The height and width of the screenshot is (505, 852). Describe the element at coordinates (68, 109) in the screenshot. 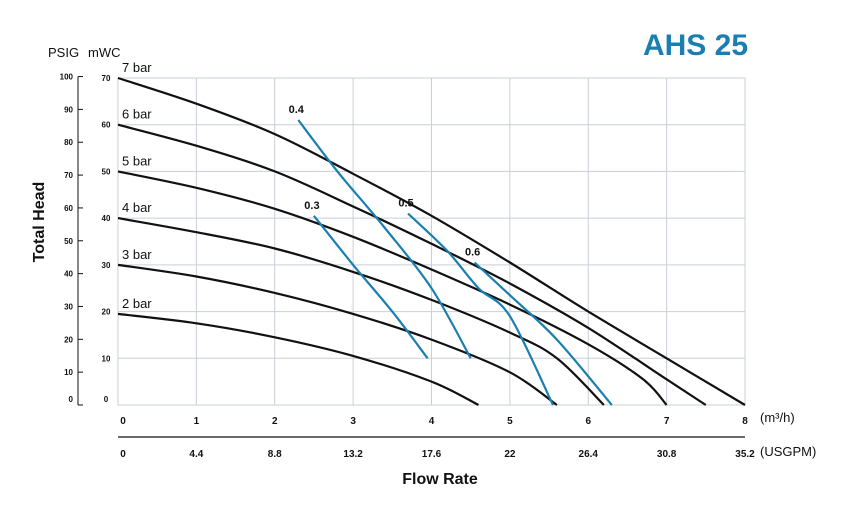

I see `y-tick-label-psig: 90` at that location.